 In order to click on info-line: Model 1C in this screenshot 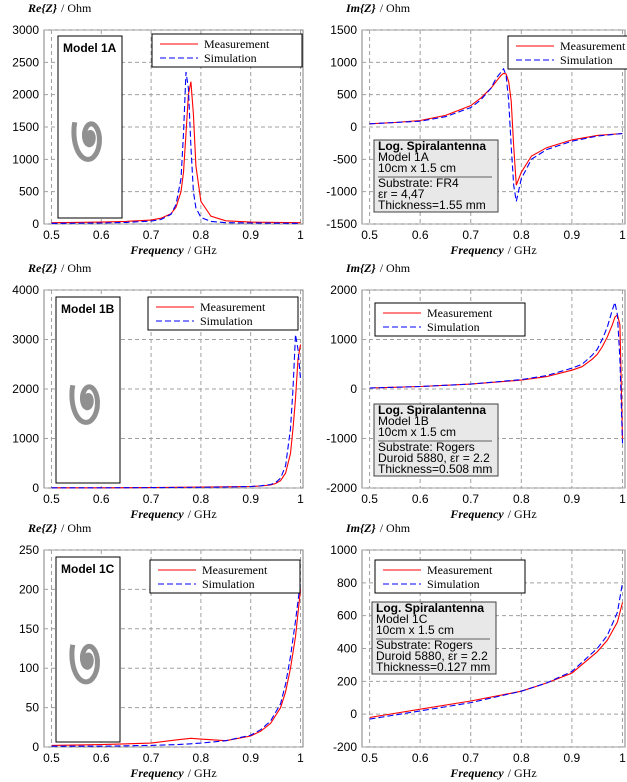, I will do `click(402, 619)`.